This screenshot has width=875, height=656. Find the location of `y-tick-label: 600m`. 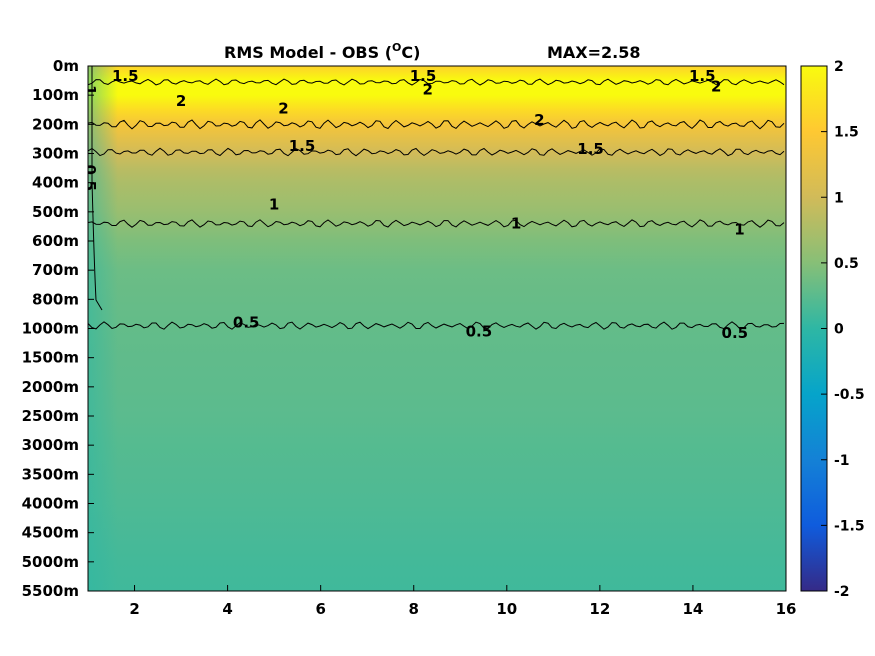

y-tick-label: 600m is located at coordinates (55, 241).